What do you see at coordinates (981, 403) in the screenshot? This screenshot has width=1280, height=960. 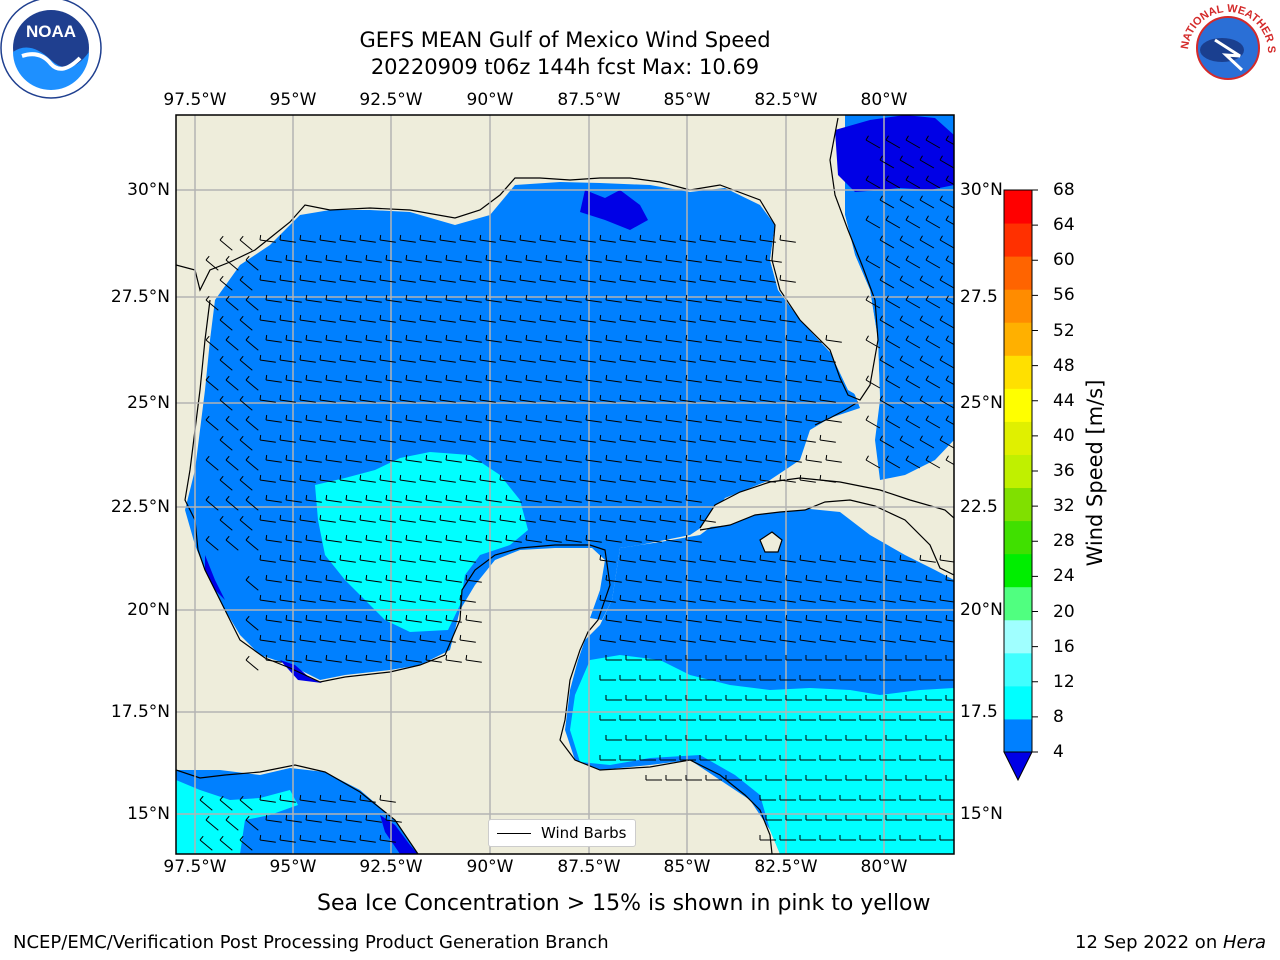 I see `lat-label-right: 25°N` at bounding box center [981, 403].